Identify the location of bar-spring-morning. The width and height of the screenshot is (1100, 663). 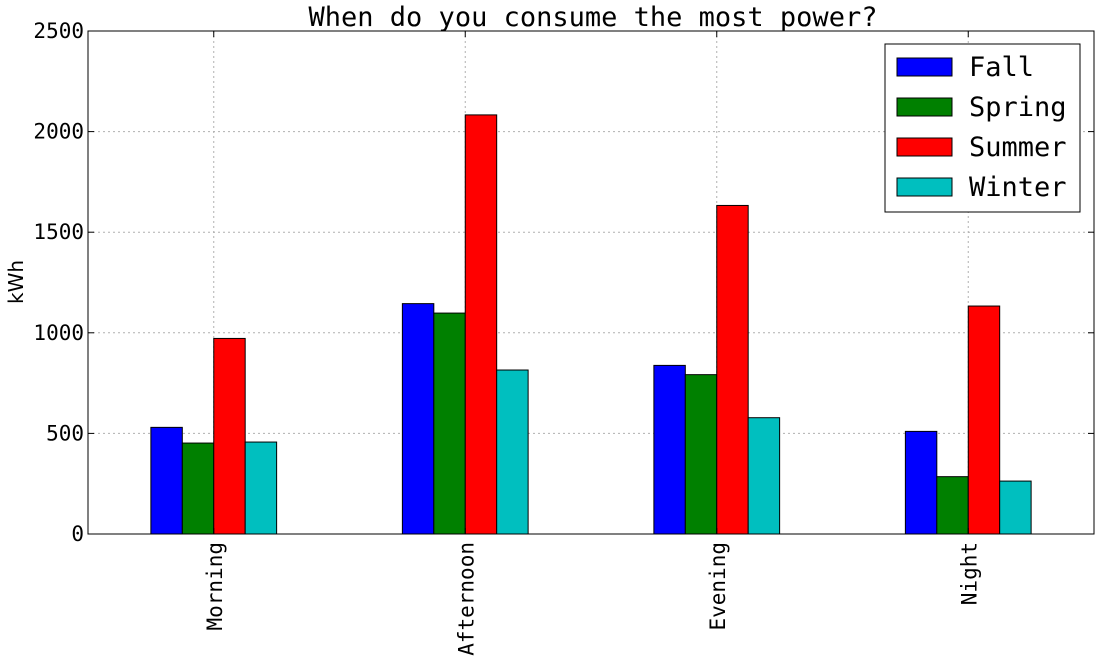
(198, 488).